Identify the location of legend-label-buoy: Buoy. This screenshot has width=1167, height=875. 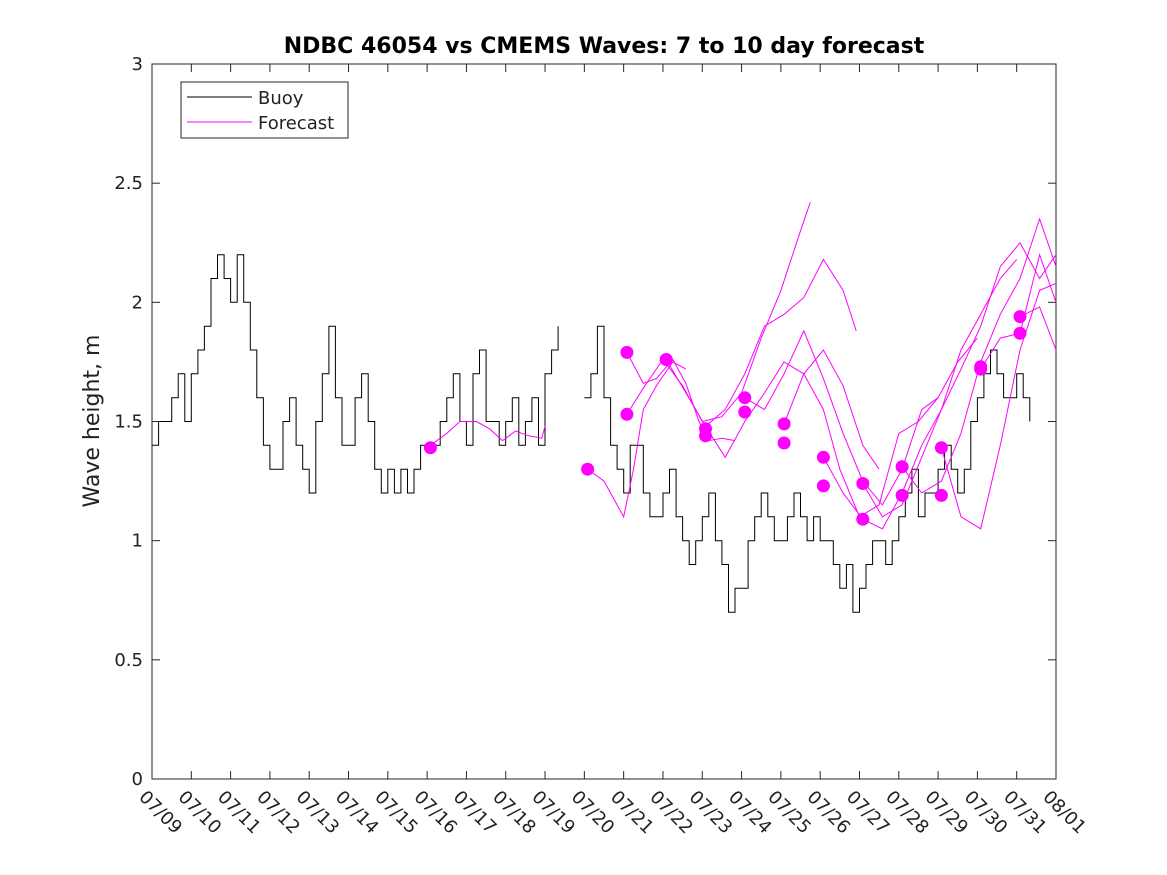
(281, 98).